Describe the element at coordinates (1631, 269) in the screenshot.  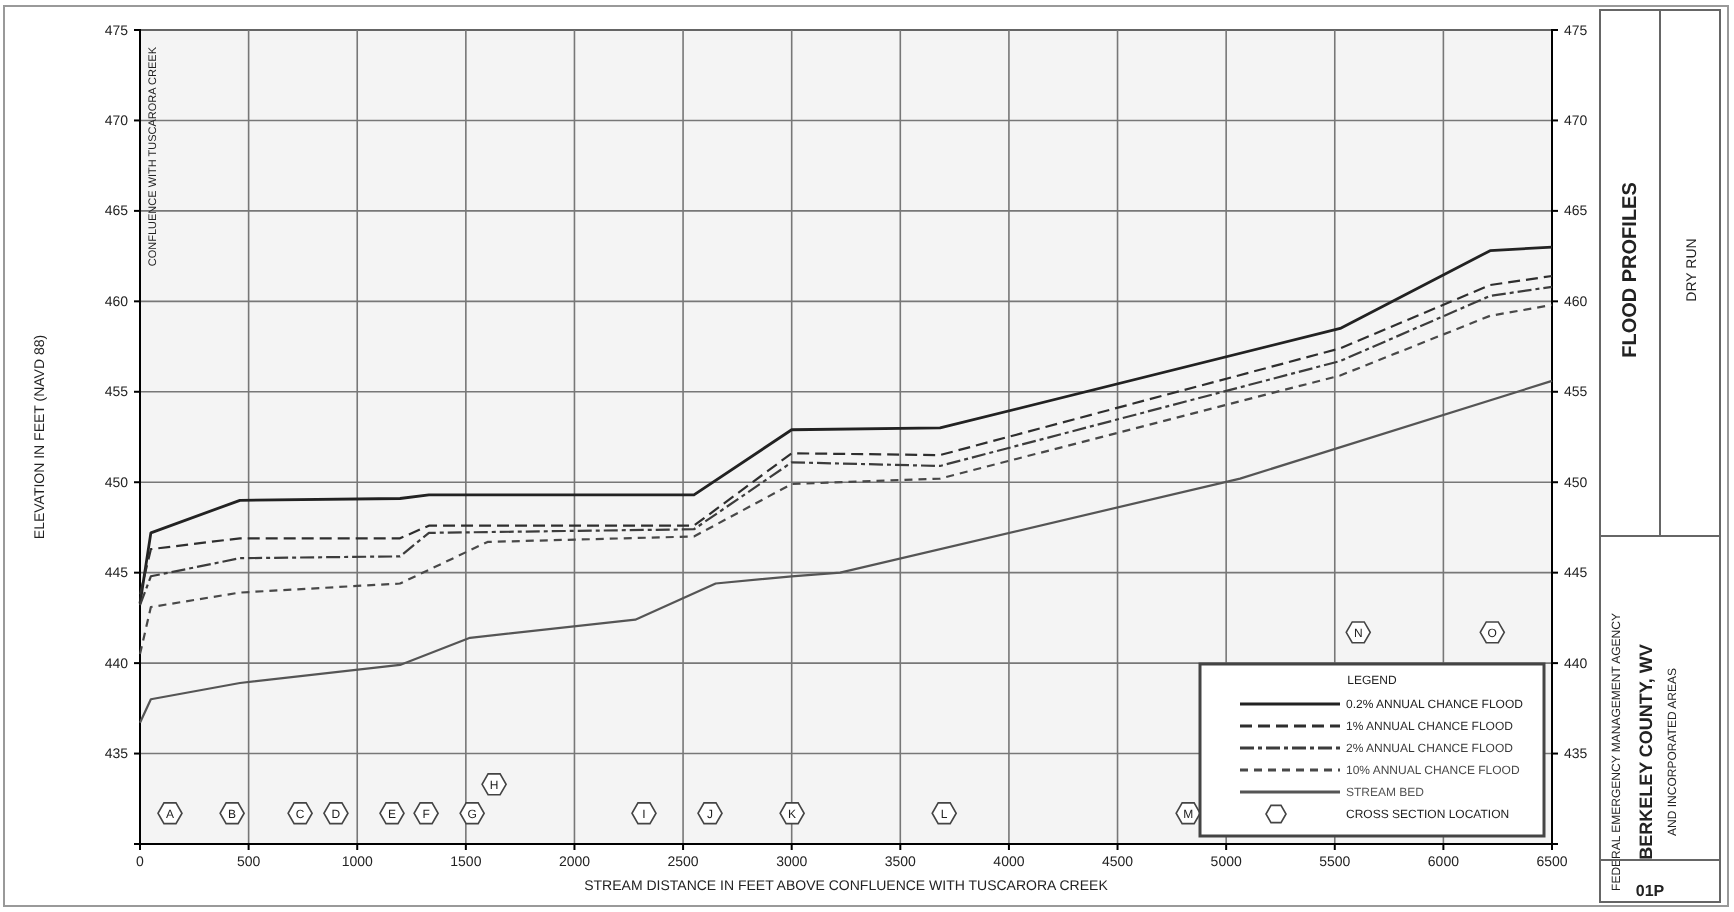
I see `text: FLOOD PROFILES` at that location.